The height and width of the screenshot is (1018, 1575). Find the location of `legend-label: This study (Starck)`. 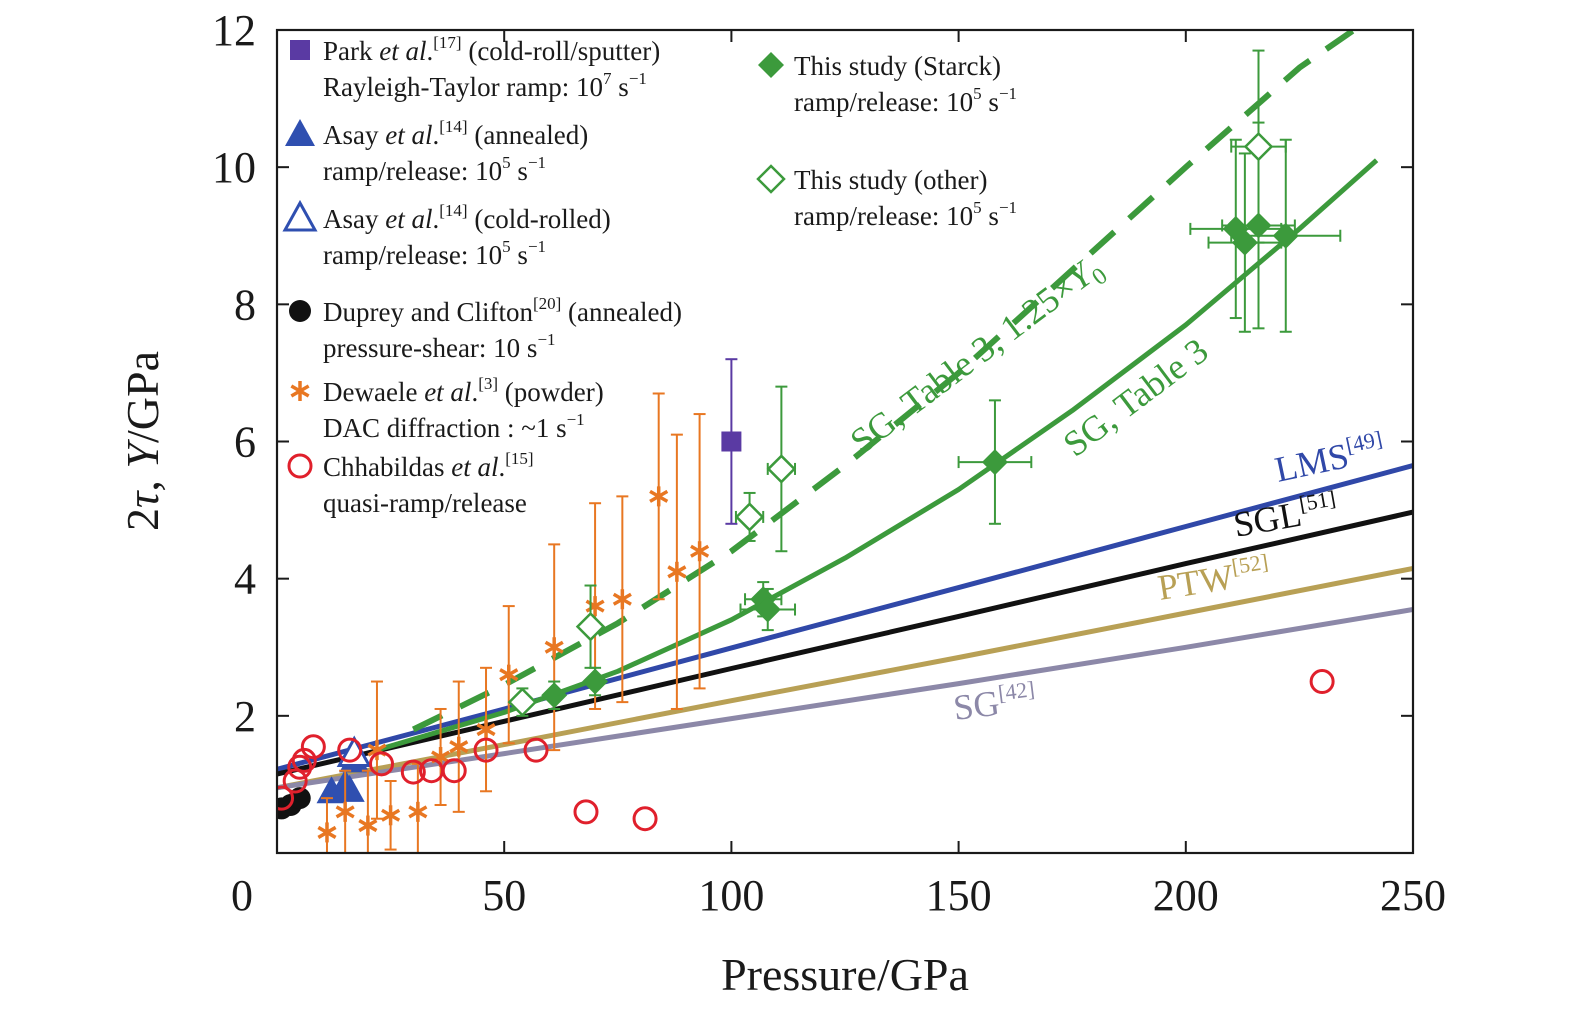

legend-label: This study (Starck) is located at coordinates (897, 66).